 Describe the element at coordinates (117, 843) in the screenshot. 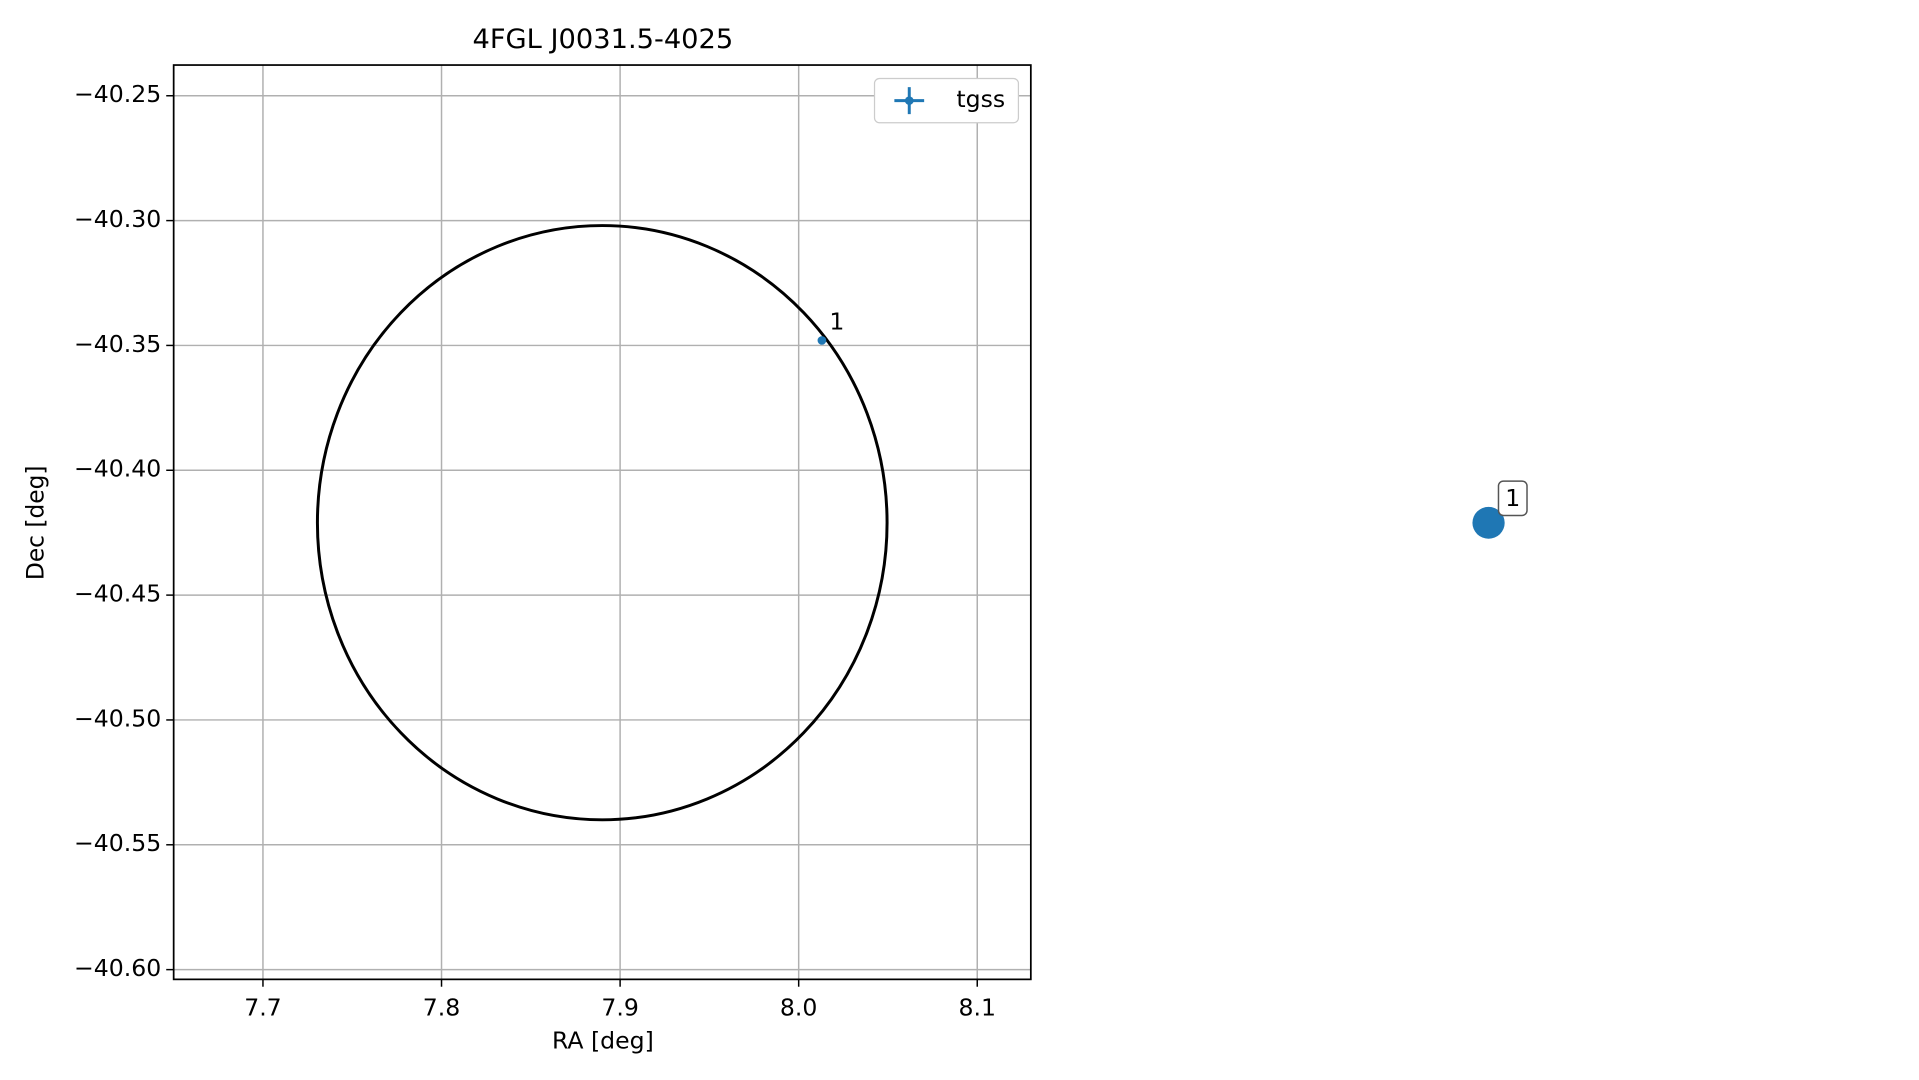

I see `y-tick-label: −40.55` at that location.